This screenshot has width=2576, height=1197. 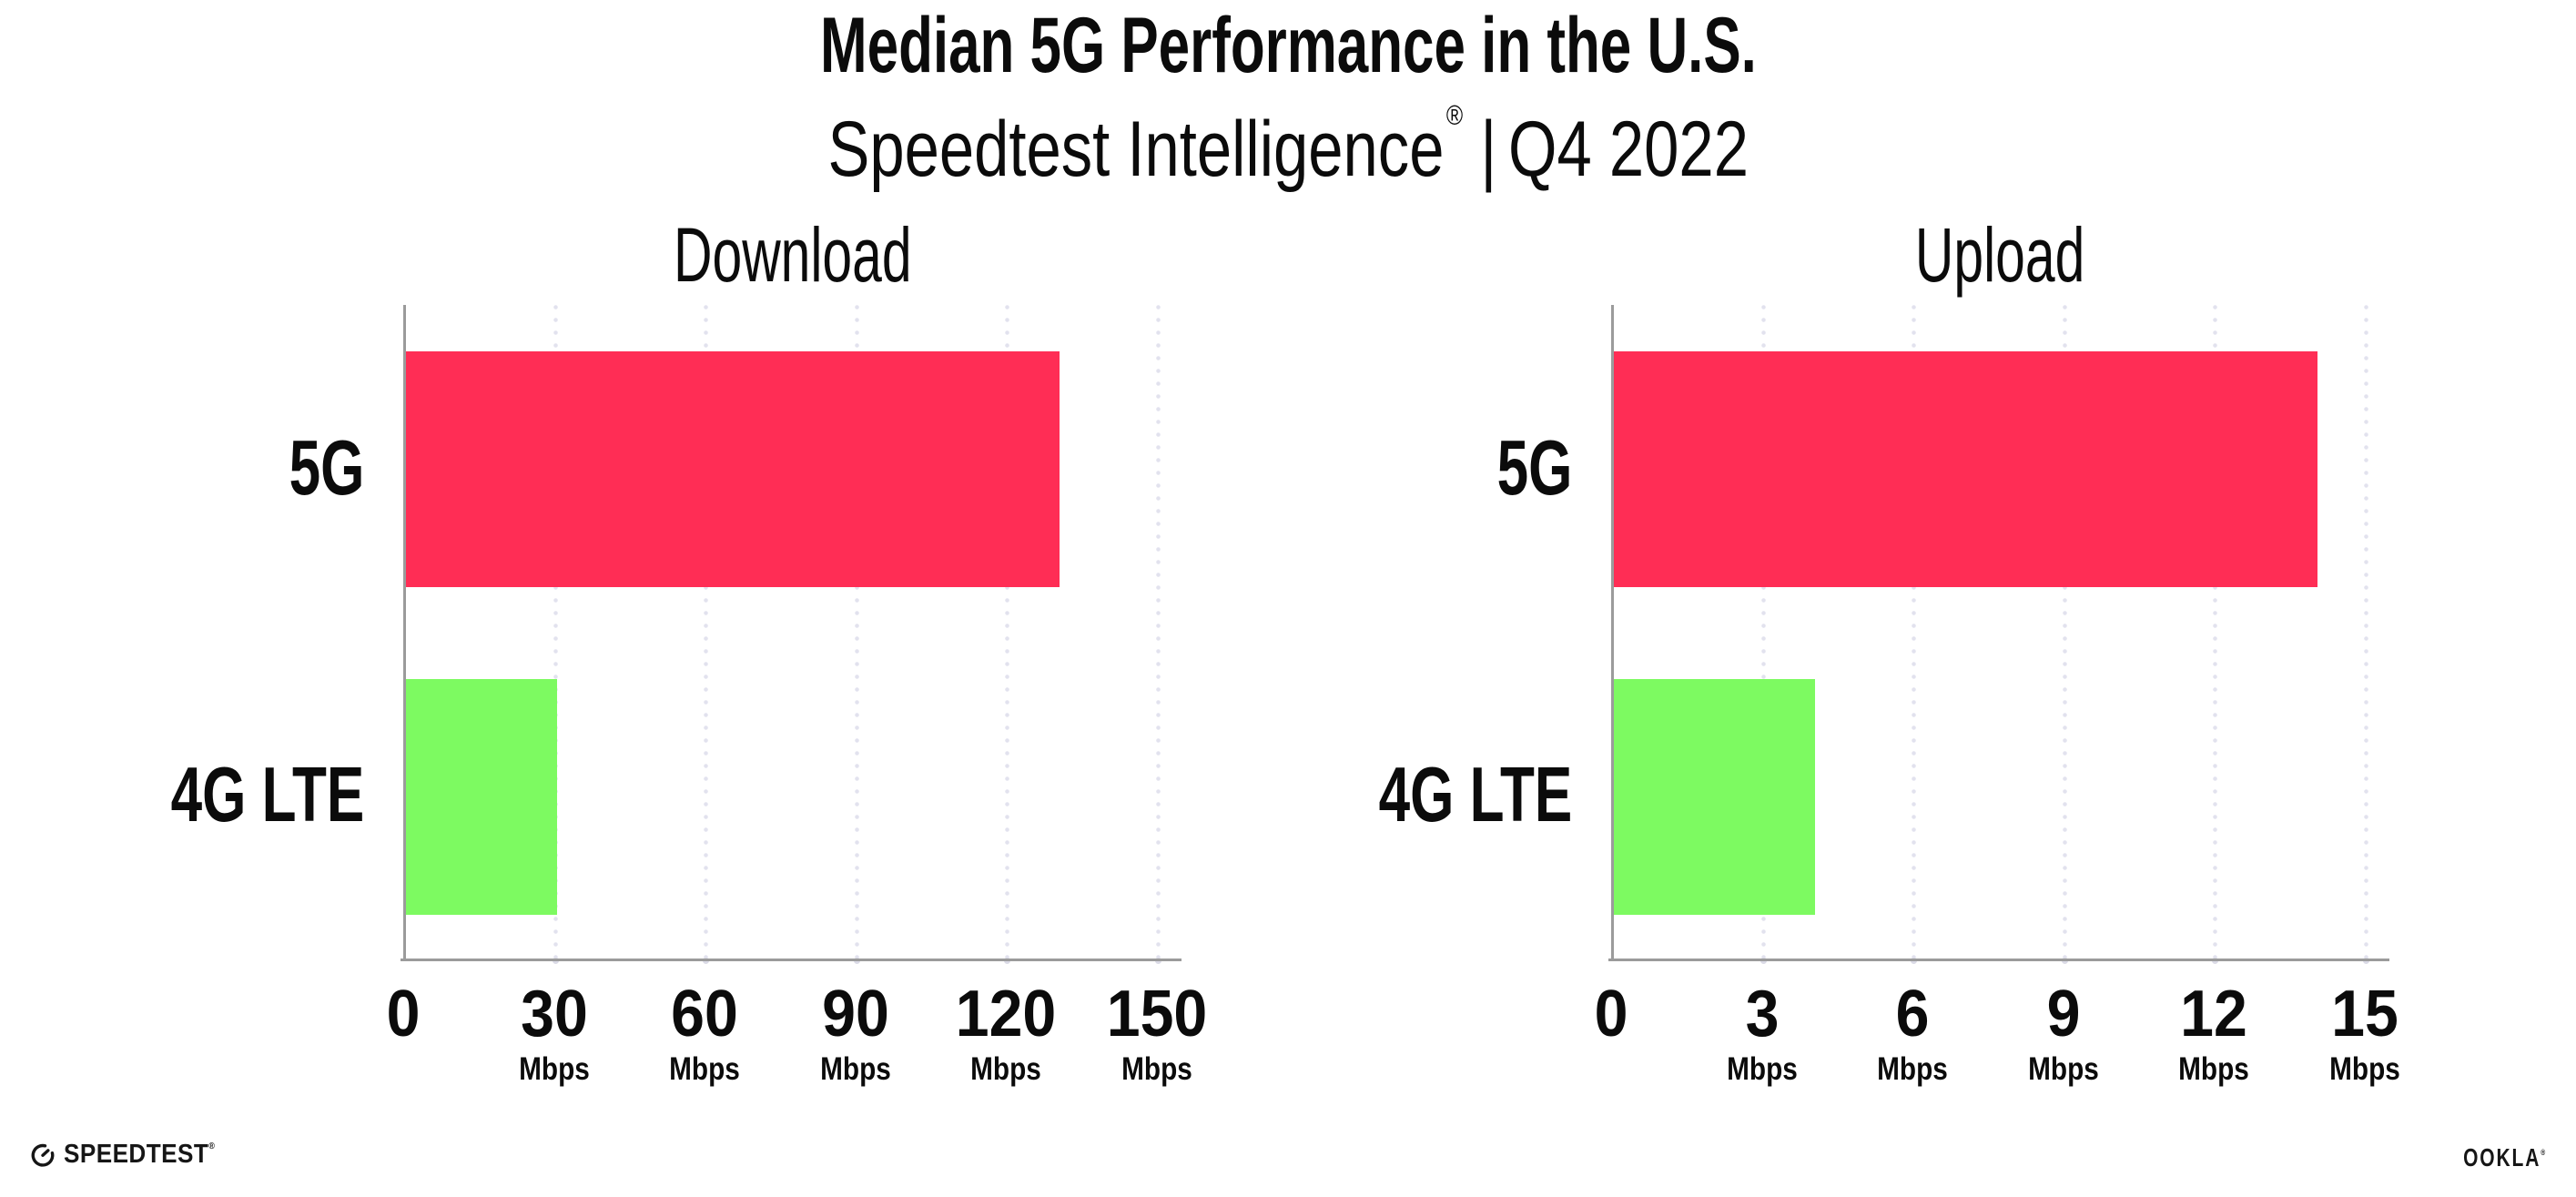 I want to click on x-tick-value: 90, so click(x=855, y=1014).